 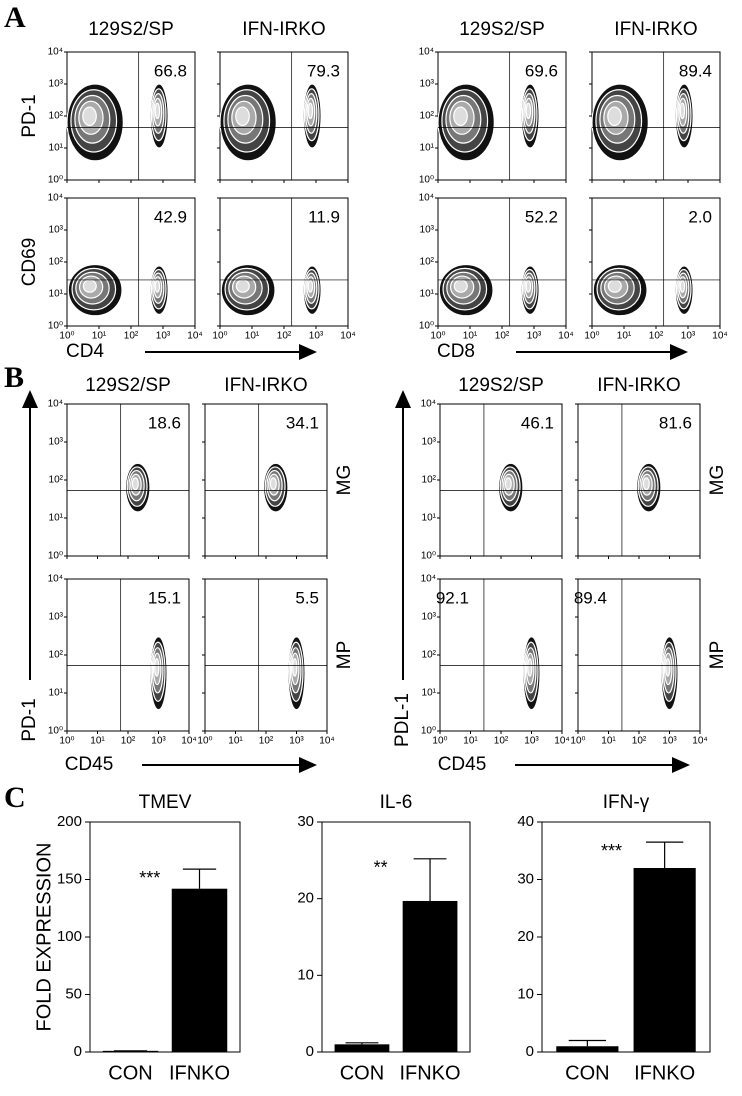 I want to click on column-header: IFN-IRKO, so click(x=265, y=385).